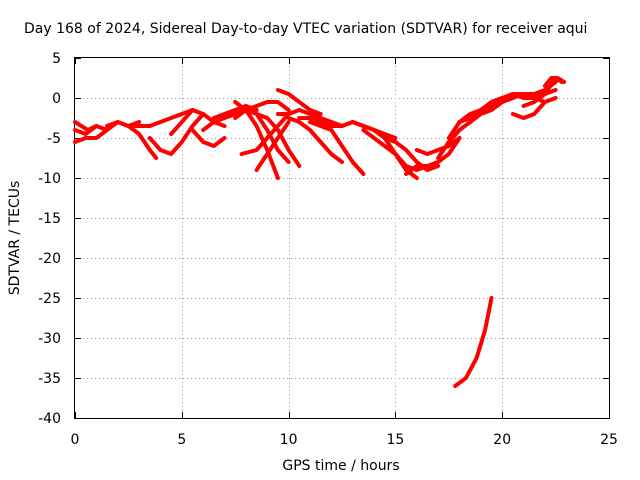 The image size is (640, 480). I want to click on y-tick-label: -15, so click(49, 219).